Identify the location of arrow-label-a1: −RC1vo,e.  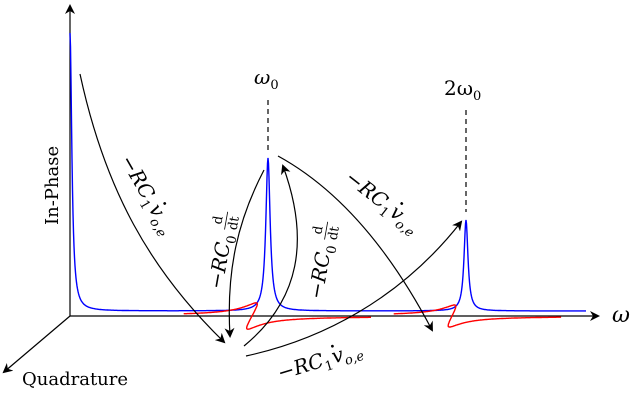
(146, 196).